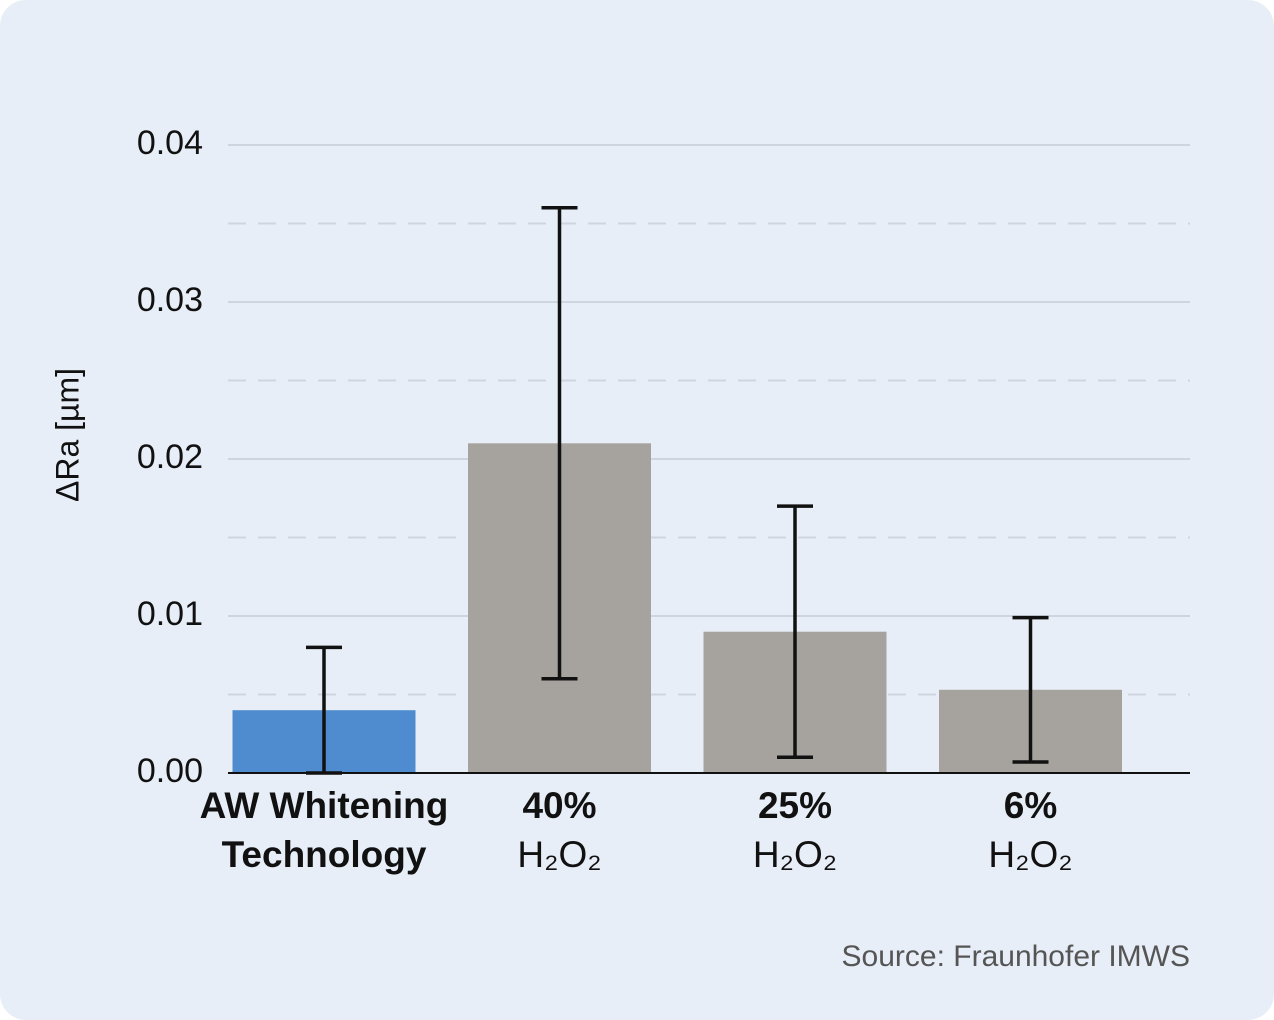 The width and height of the screenshot is (1274, 1020). What do you see at coordinates (559, 805) in the screenshot?
I see `x-tick-label: 40%` at bounding box center [559, 805].